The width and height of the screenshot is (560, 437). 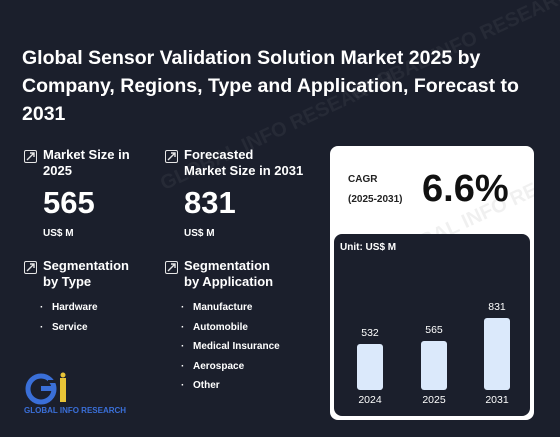 I want to click on bar-value-label: 831, so click(x=497, y=307).